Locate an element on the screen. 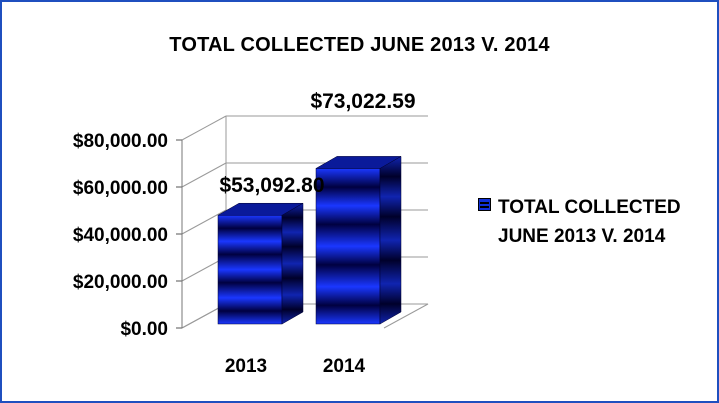  bar-top-2013 is located at coordinates (260, 209).